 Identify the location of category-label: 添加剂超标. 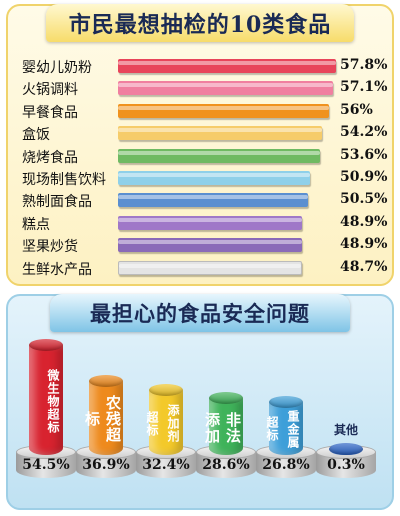
(162, 424).